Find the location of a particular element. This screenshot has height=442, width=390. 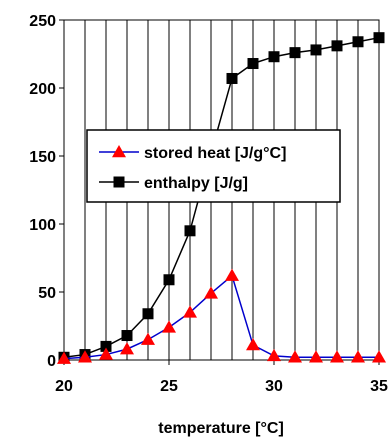

y-tick-label: 250 is located at coordinates (42, 21).